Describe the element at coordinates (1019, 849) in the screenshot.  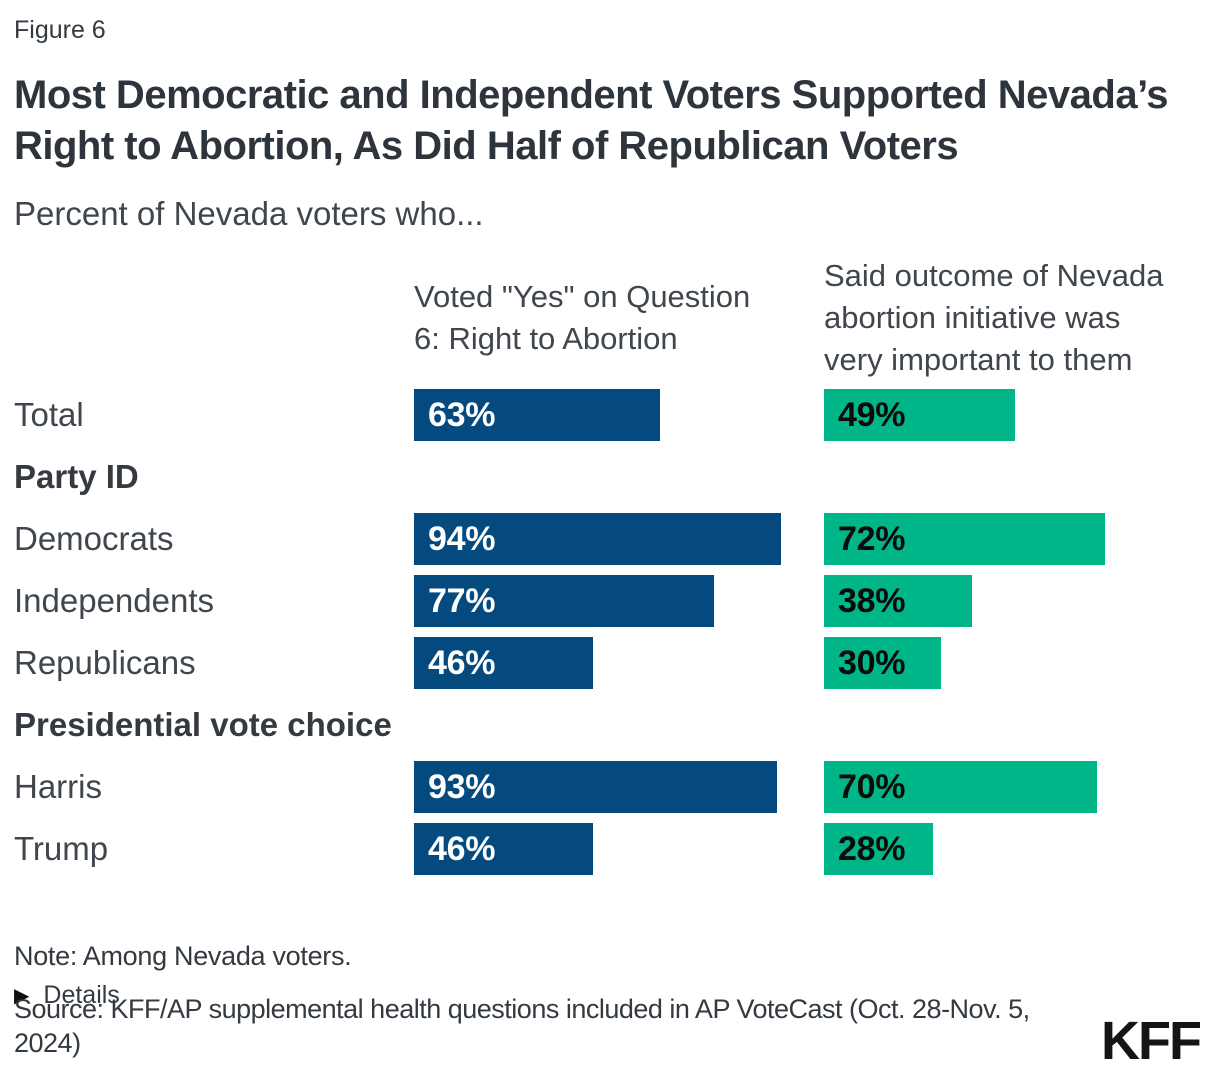
I see `bar-track: 28%` at that location.